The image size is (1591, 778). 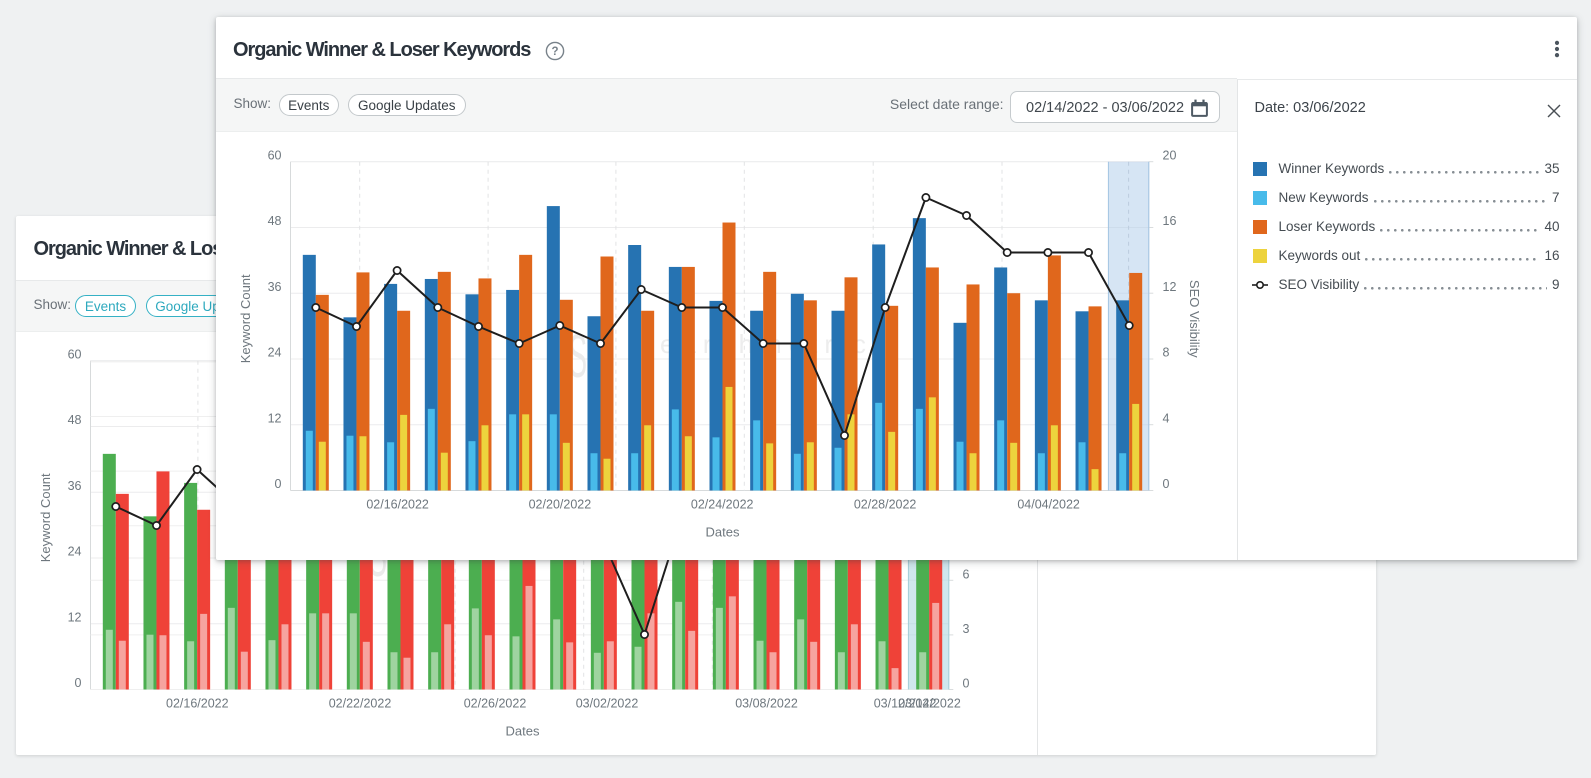 What do you see at coordinates (905, 703) in the screenshot?
I see `svg-text: 03/12/2022` at bounding box center [905, 703].